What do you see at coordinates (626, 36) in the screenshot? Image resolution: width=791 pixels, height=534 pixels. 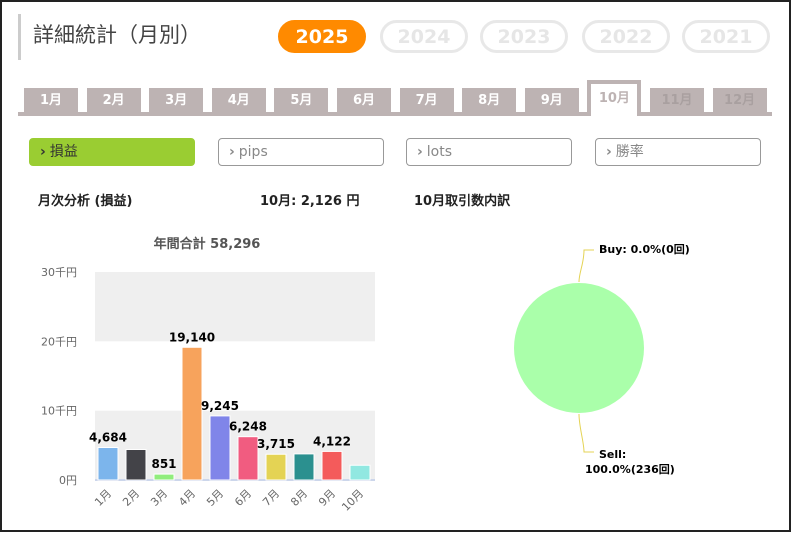 I see `year-button-2022: 2022` at bounding box center [626, 36].